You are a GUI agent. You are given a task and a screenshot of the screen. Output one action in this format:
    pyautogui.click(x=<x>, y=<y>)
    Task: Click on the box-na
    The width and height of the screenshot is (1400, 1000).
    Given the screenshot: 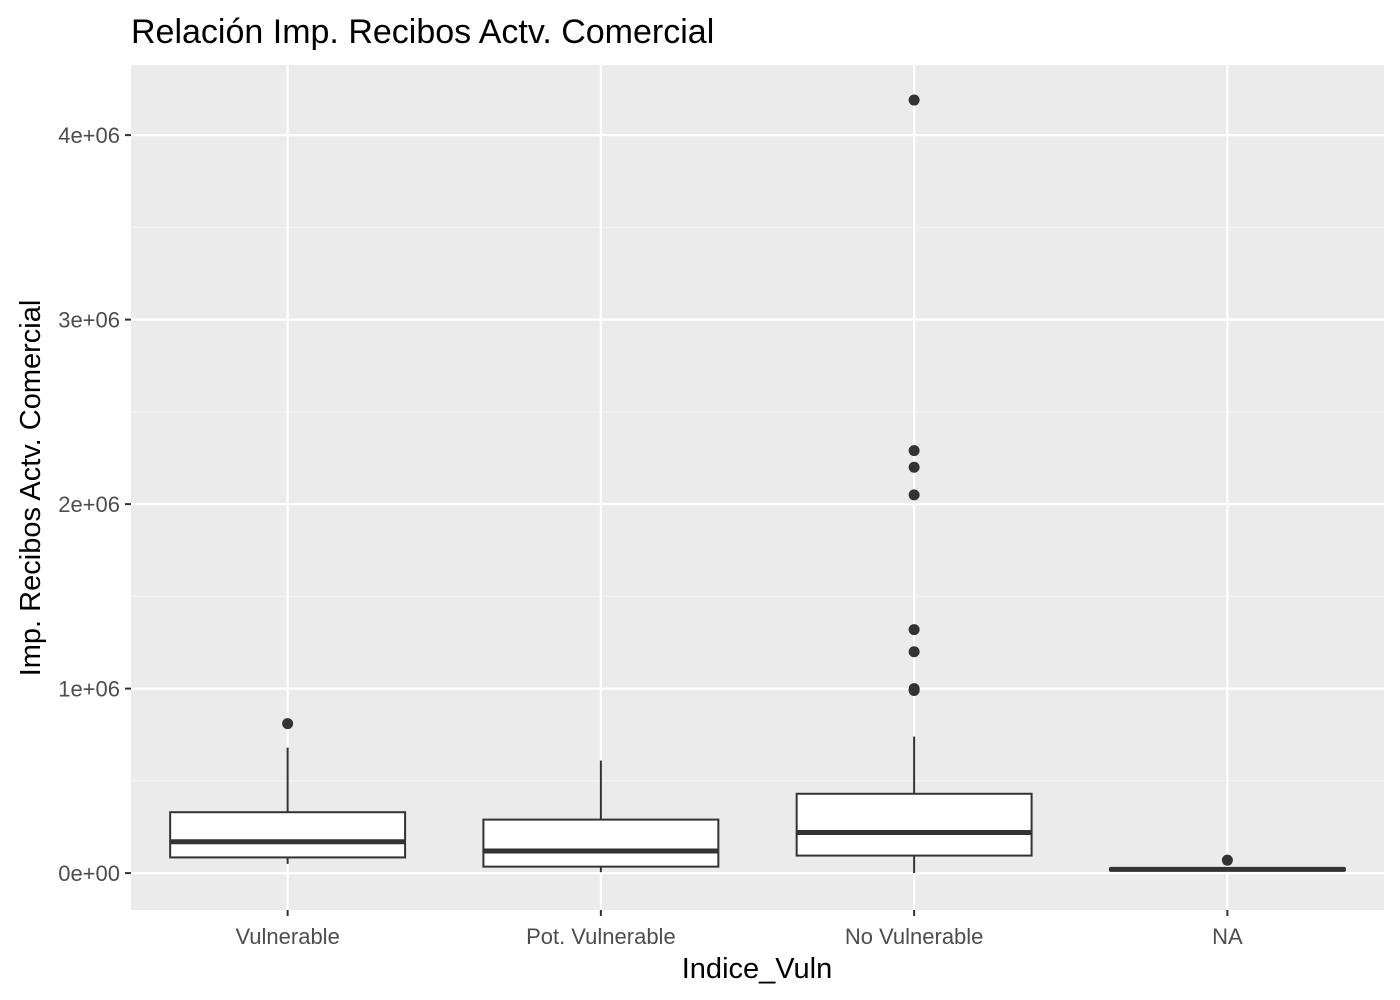 What is the action you would take?
    pyautogui.click(x=1227, y=863)
    